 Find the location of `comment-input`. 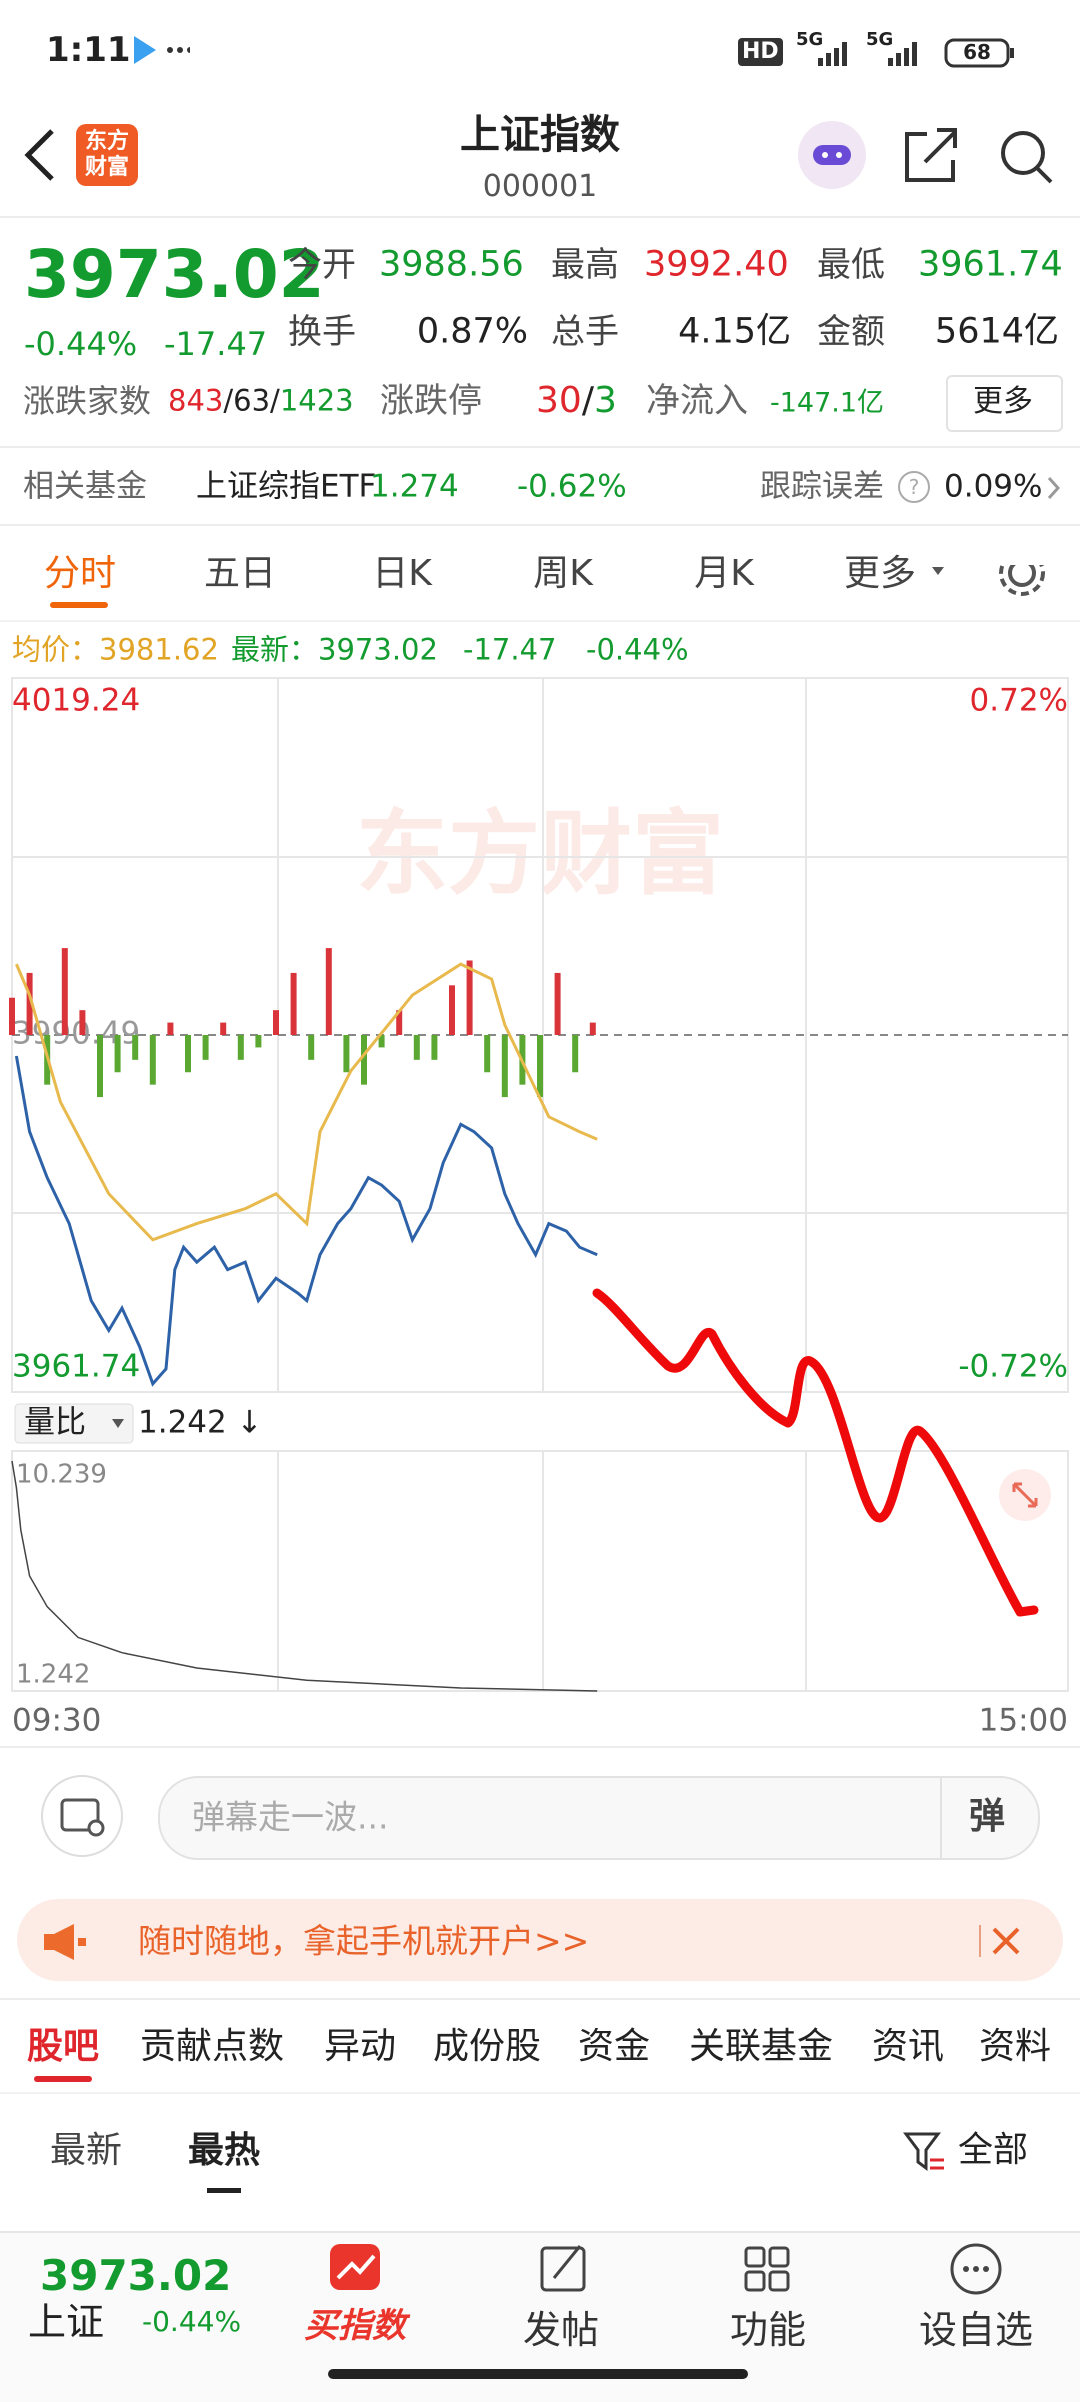

comment-input is located at coordinates (599, 1818).